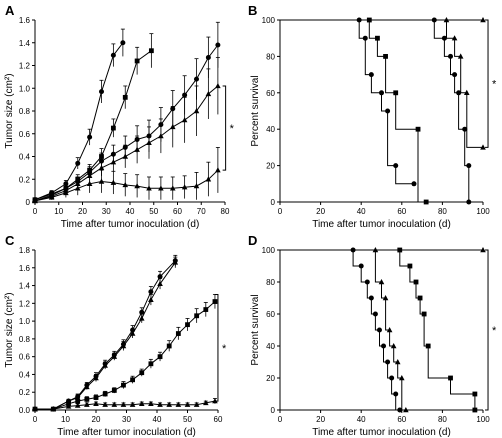 This screenshot has width=502, height=438. What do you see at coordinates (25, 392) in the screenshot?
I see `y-tick-label: 0.2` at bounding box center [25, 392].